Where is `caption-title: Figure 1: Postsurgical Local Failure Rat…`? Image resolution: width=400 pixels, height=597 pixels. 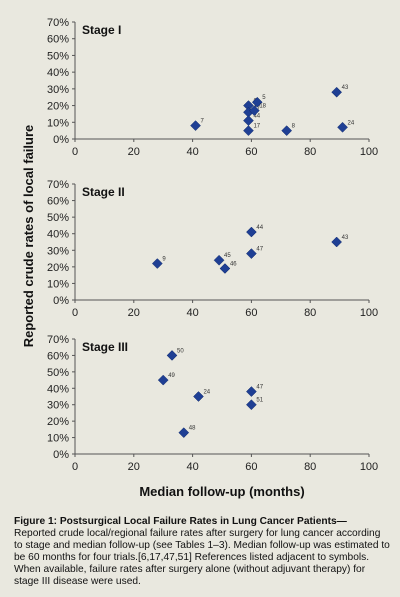
caption-title: Figure 1: Postsurgical Local Failure Rat… is located at coordinates (180, 521).